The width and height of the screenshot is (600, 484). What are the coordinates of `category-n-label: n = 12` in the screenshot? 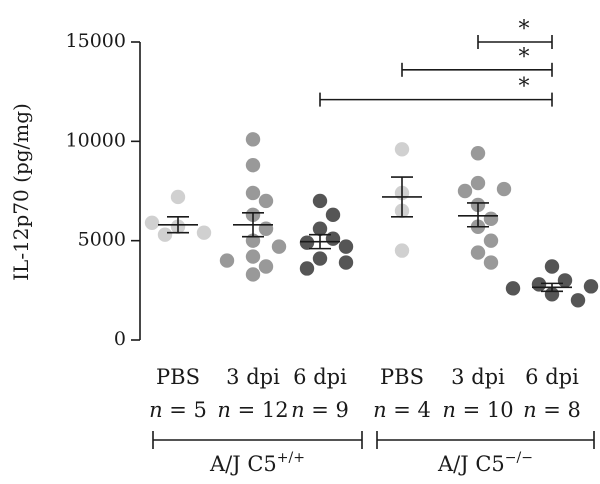 It's located at (252, 410).